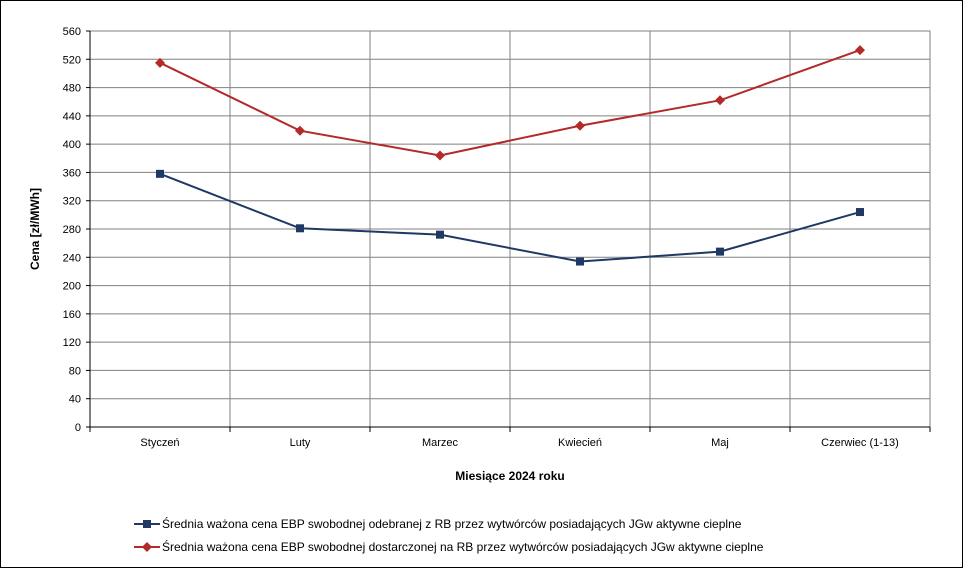  What do you see at coordinates (72, 89) in the screenshot?
I see `y-tick-label: 480` at bounding box center [72, 89].